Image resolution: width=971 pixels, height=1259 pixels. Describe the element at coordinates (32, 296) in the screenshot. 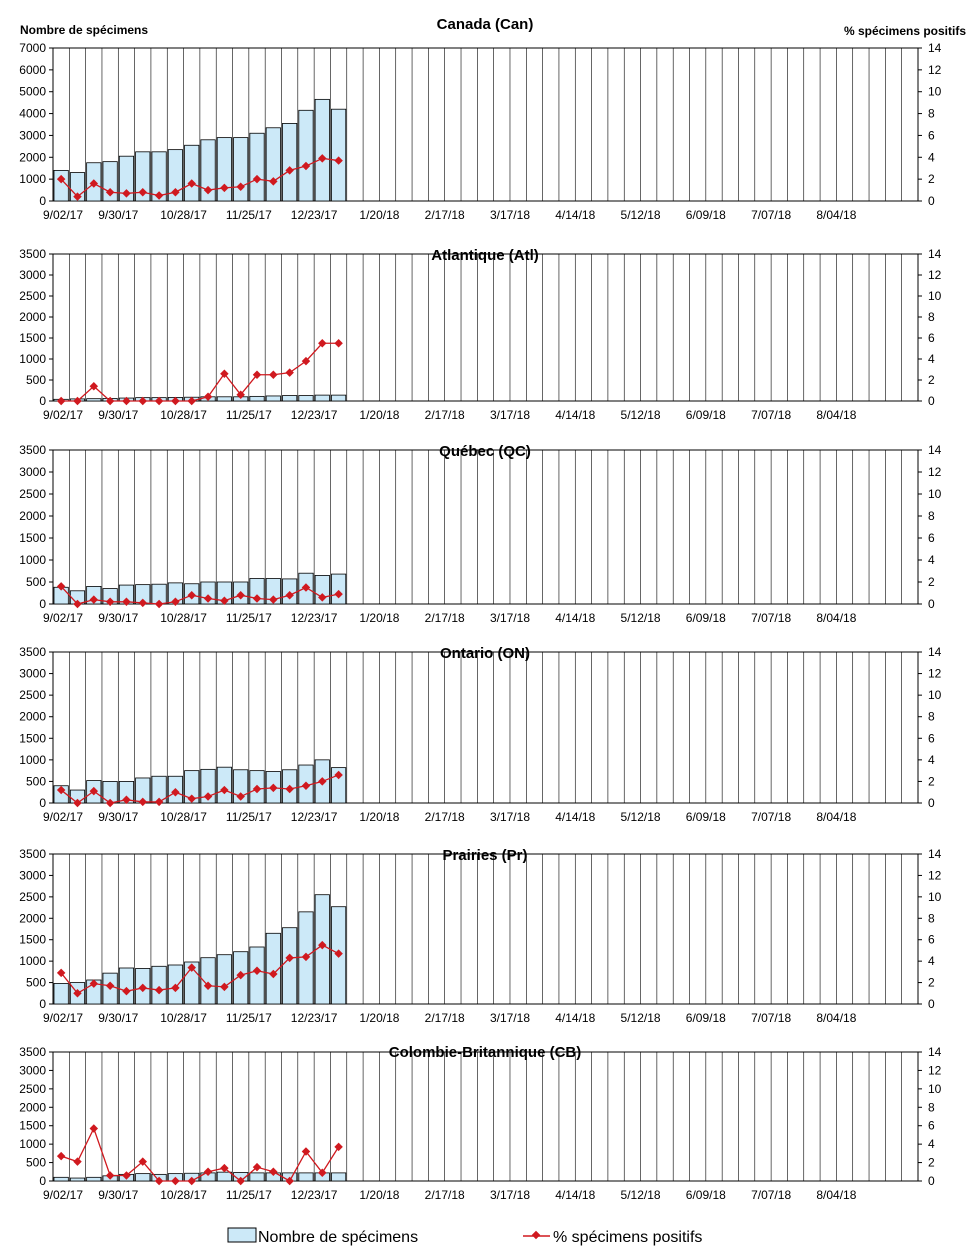

I see `y-tick-label: 2500` at that location.